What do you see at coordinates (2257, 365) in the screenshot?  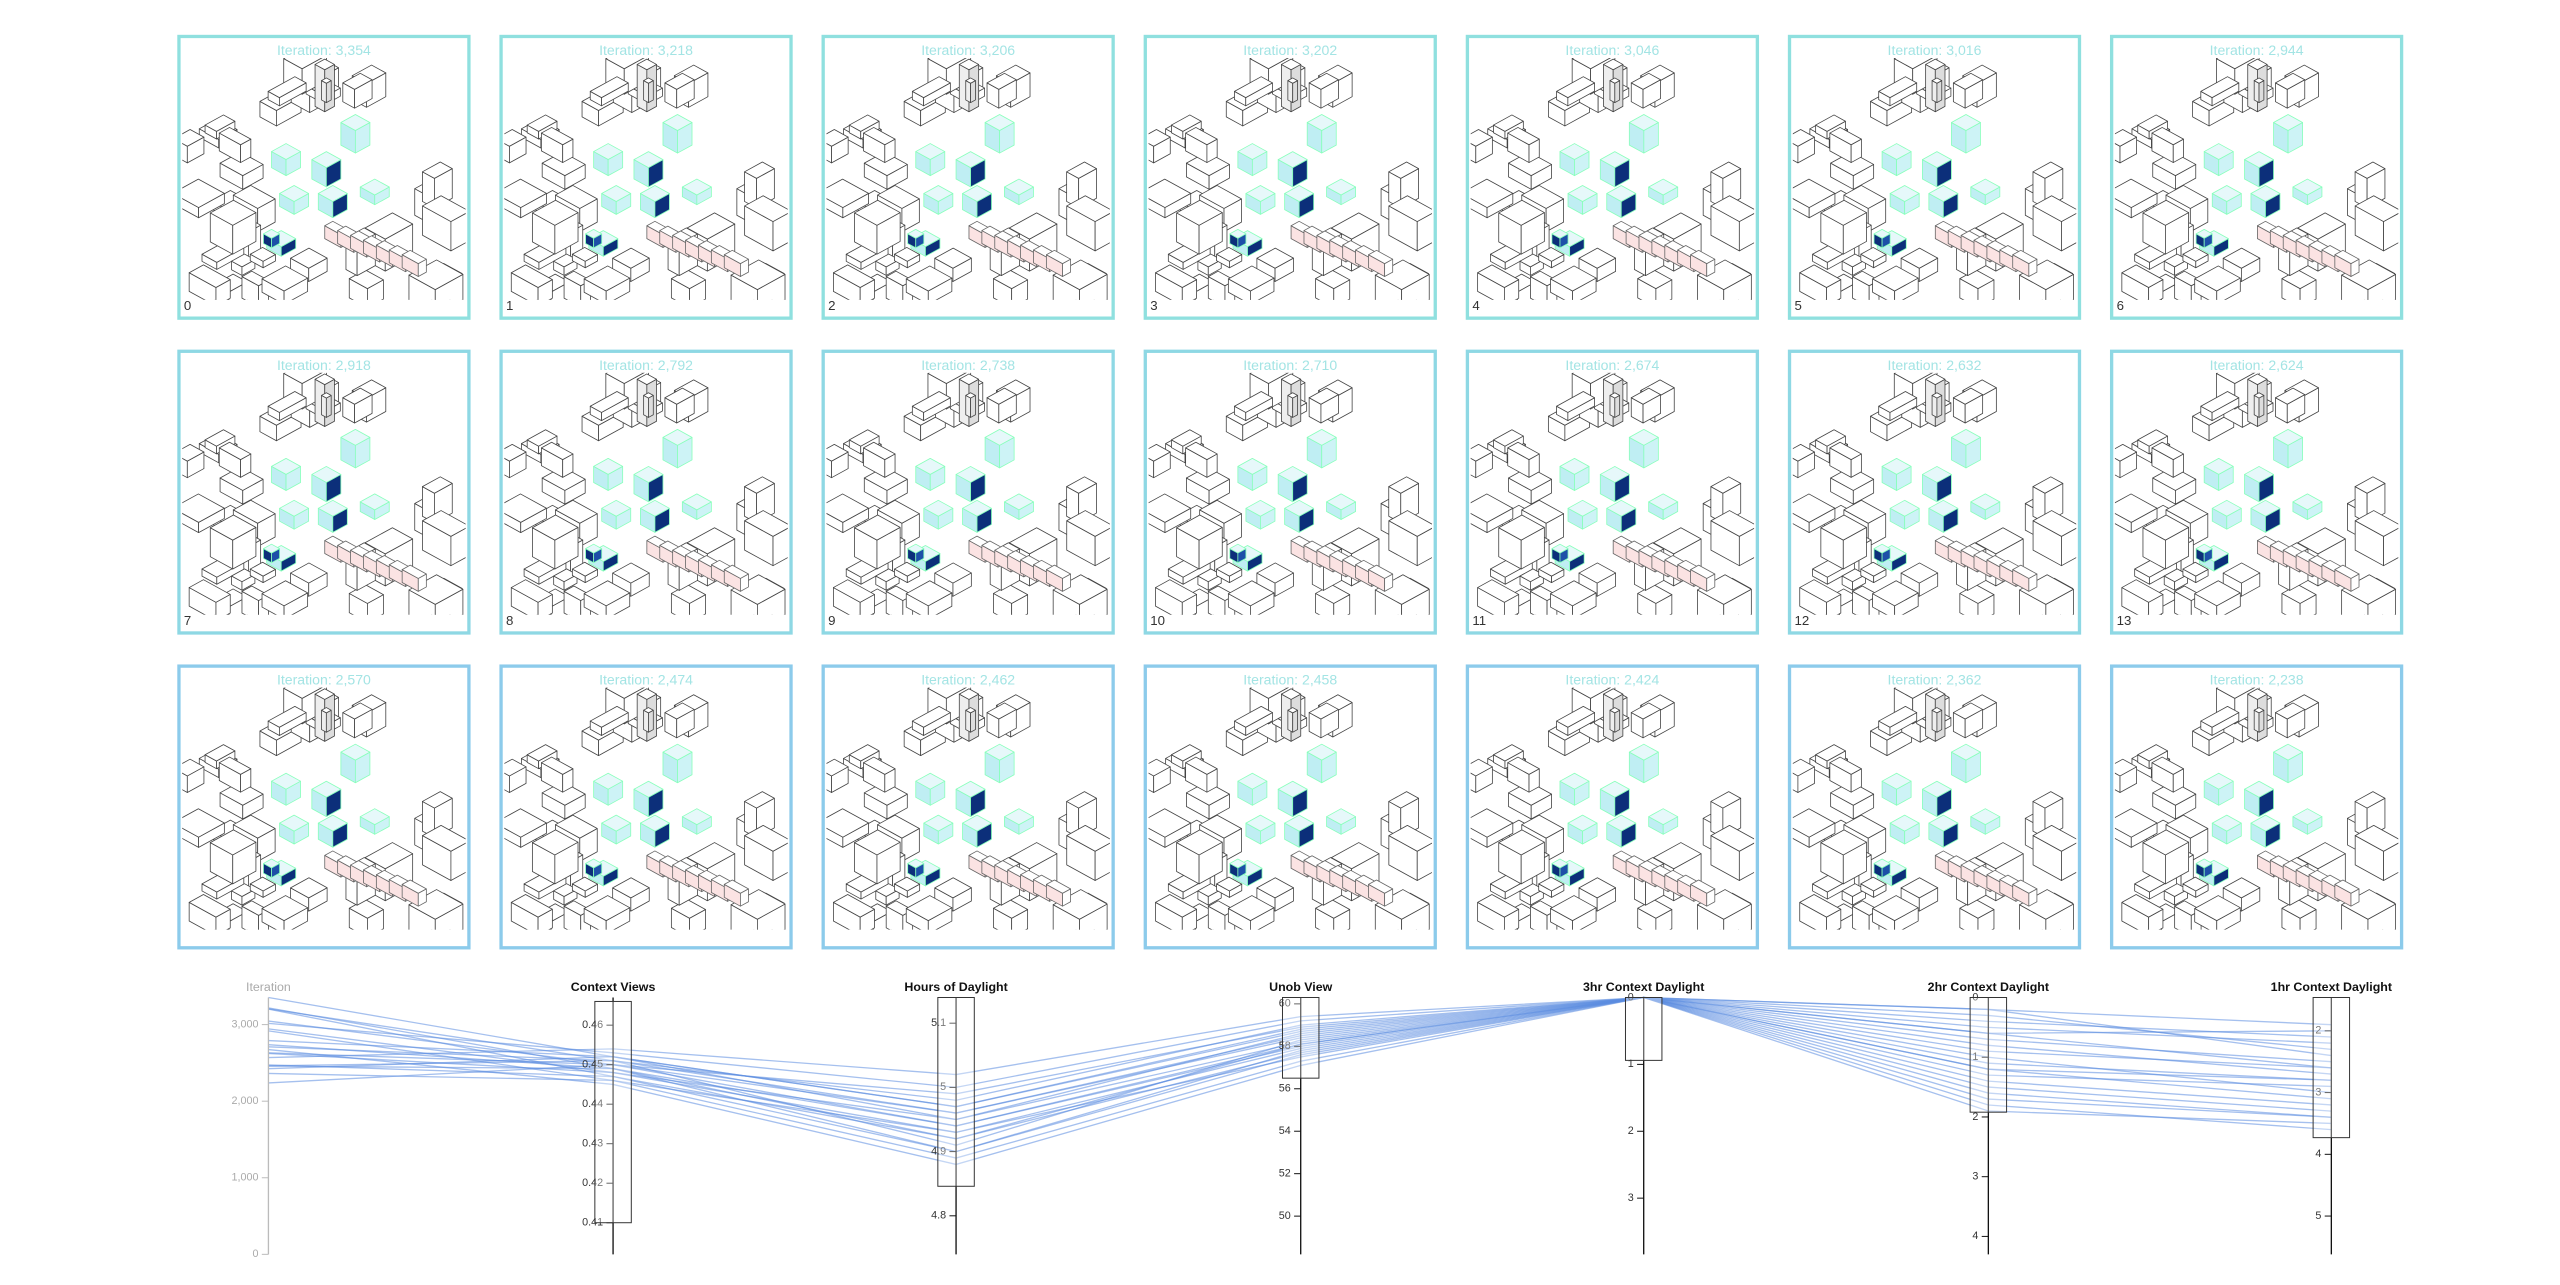 I see `card-title: Iteration: 2,624` at bounding box center [2257, 365].